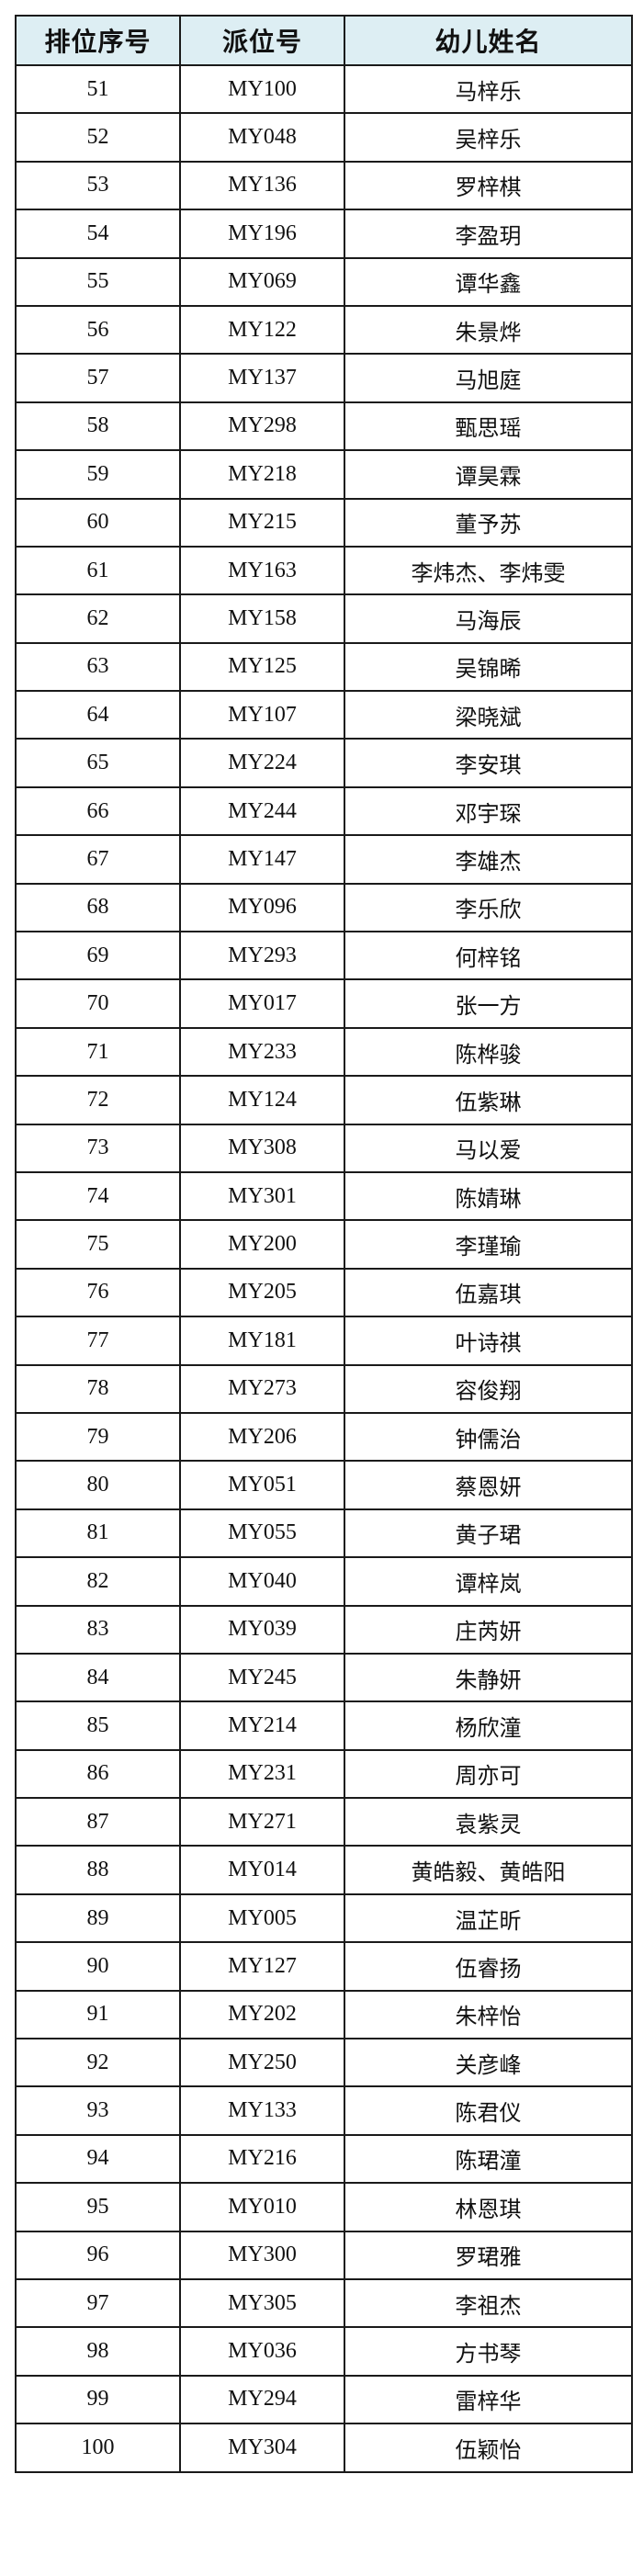  I want to click on table-row: 58 MY298 甄思瑶, so click(324, 426).